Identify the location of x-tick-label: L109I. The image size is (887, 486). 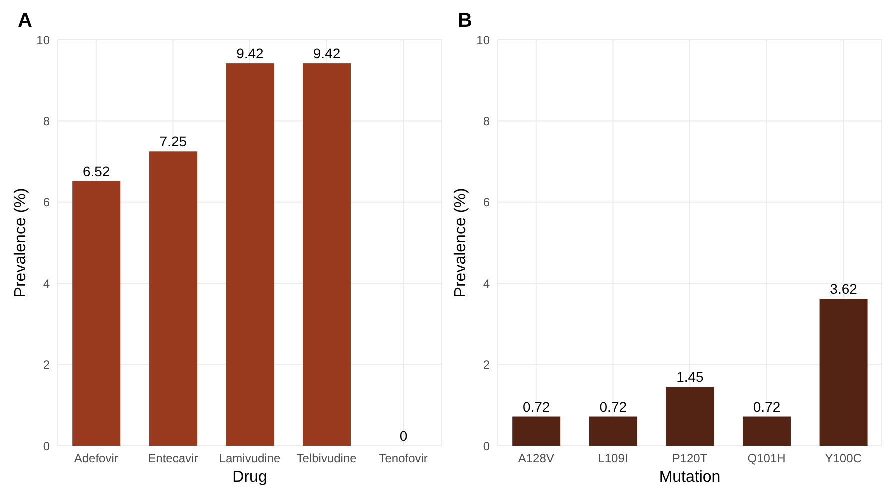
(613, 459).